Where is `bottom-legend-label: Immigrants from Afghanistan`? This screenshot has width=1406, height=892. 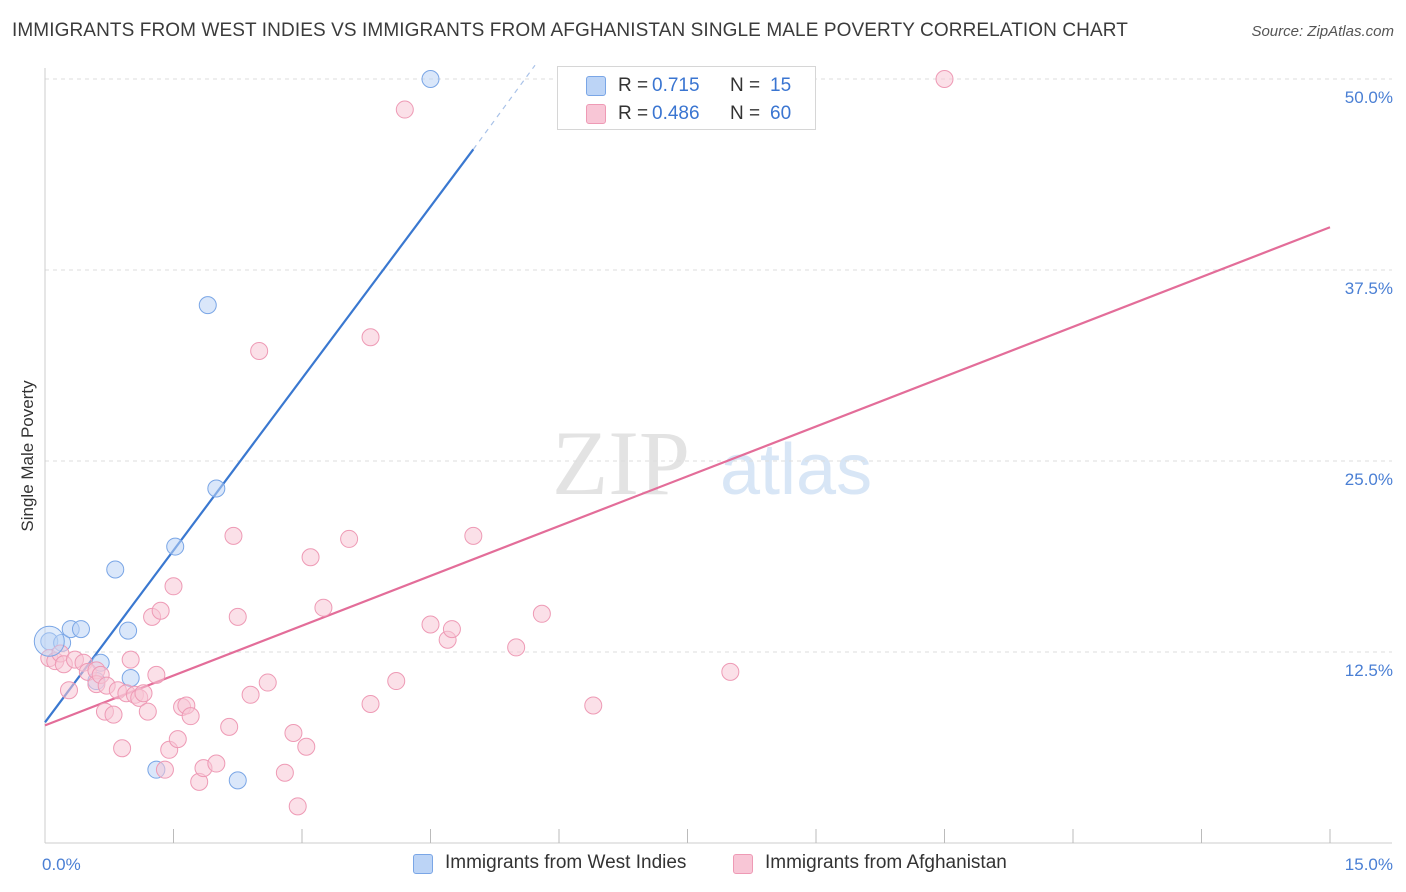 bottom-legend-label: Immigrants from Afghanistan is located at coordinates (886, 862).